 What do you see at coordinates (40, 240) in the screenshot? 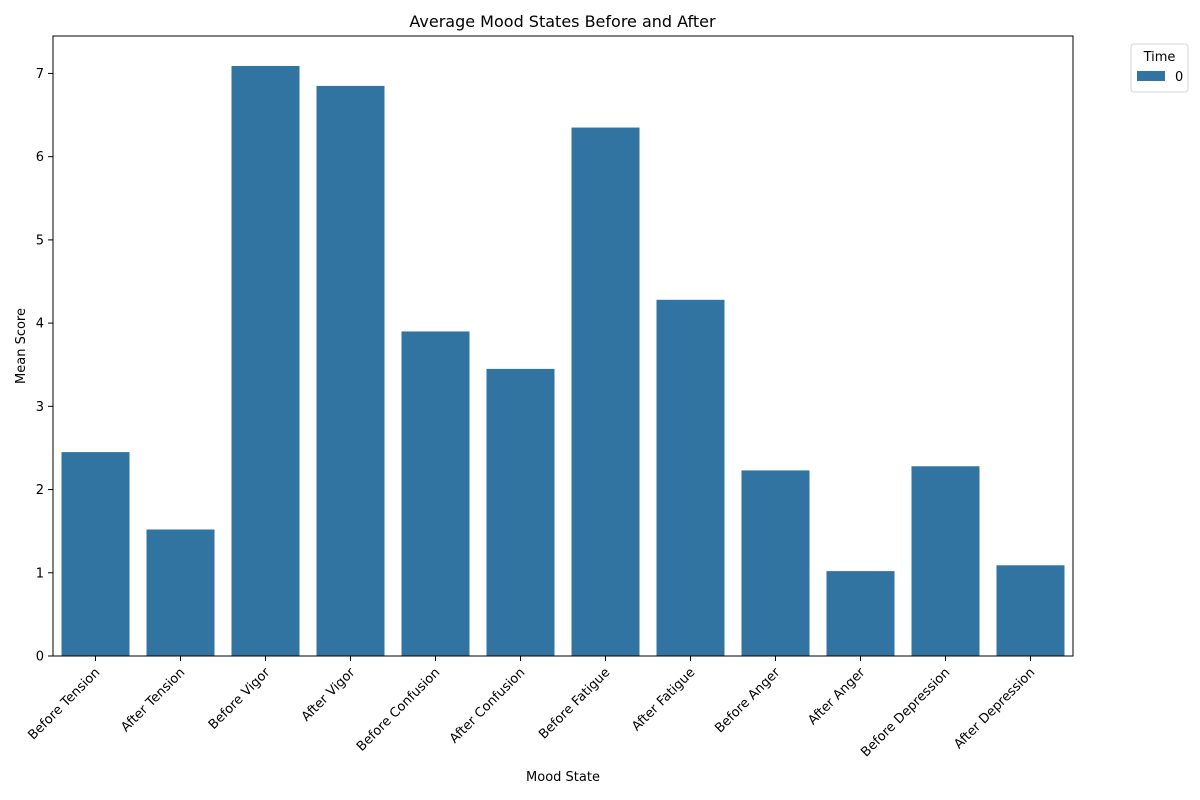
I see `y-tick-label: 5` at bounding box center [40, 240].